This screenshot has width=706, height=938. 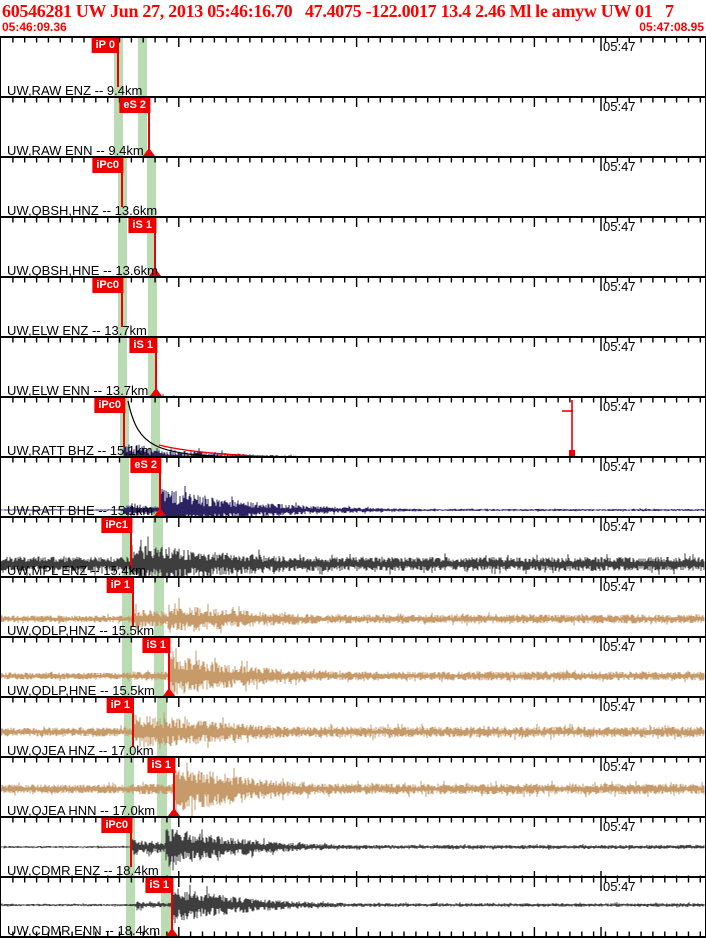 I want to click on trace-panel: iPc0 05:47 UW,QBSH,HNZ -- 13.6km, so click(x=353, y=186).